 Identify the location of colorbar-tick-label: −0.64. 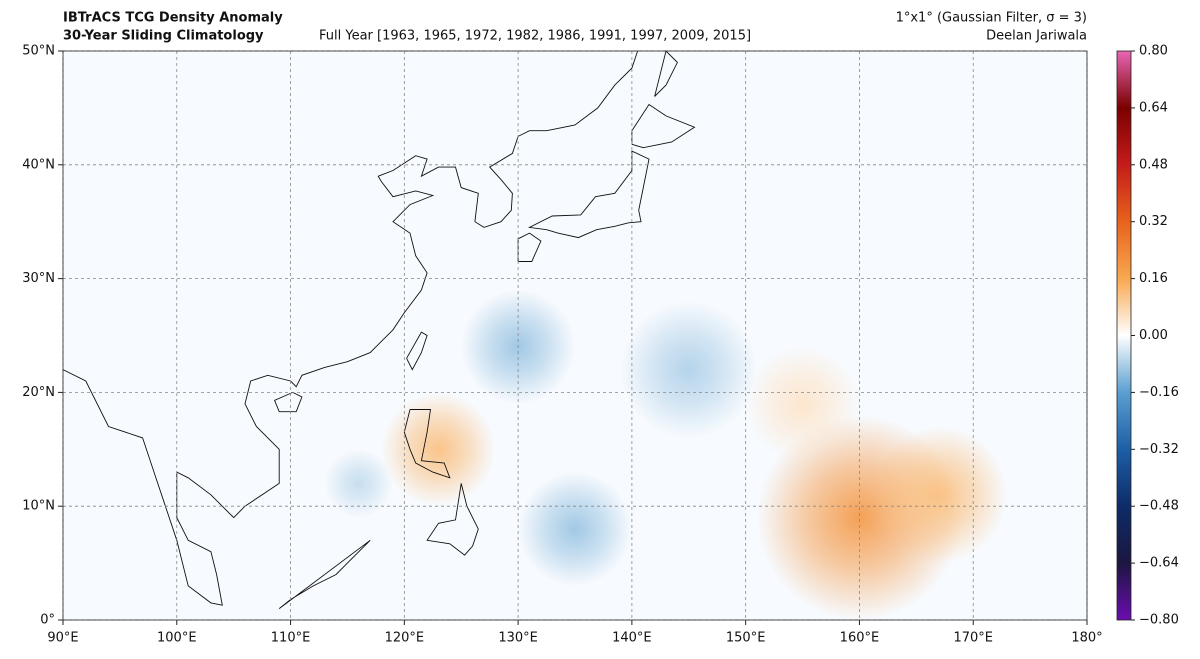
(1159, 563).